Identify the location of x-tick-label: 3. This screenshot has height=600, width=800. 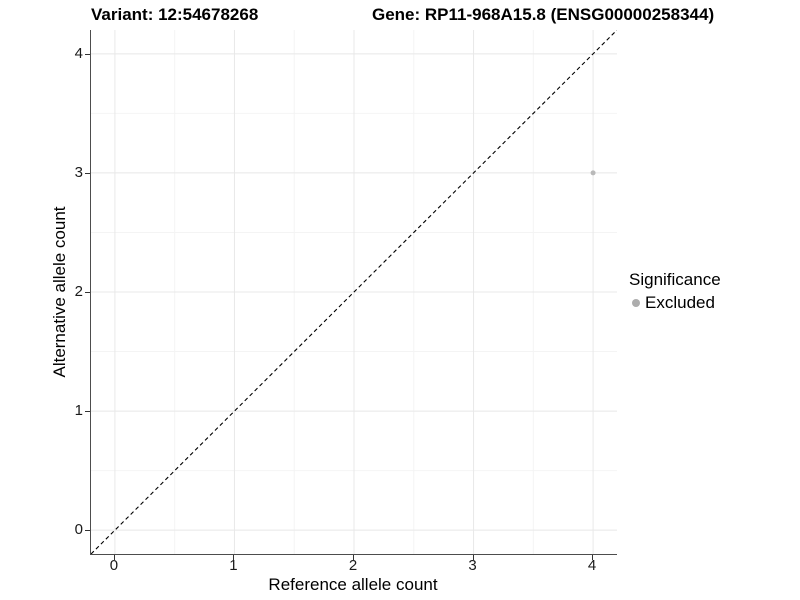
(472, 565).